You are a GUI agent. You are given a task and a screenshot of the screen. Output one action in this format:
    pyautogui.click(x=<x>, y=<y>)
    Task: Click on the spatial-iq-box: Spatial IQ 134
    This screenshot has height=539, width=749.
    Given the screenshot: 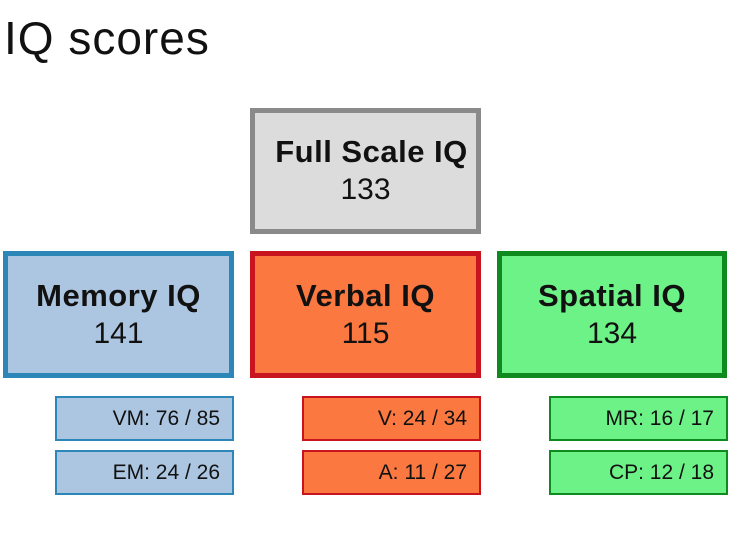 What is the action you would take?
    pyautogui.click(x=612, y=314)
    